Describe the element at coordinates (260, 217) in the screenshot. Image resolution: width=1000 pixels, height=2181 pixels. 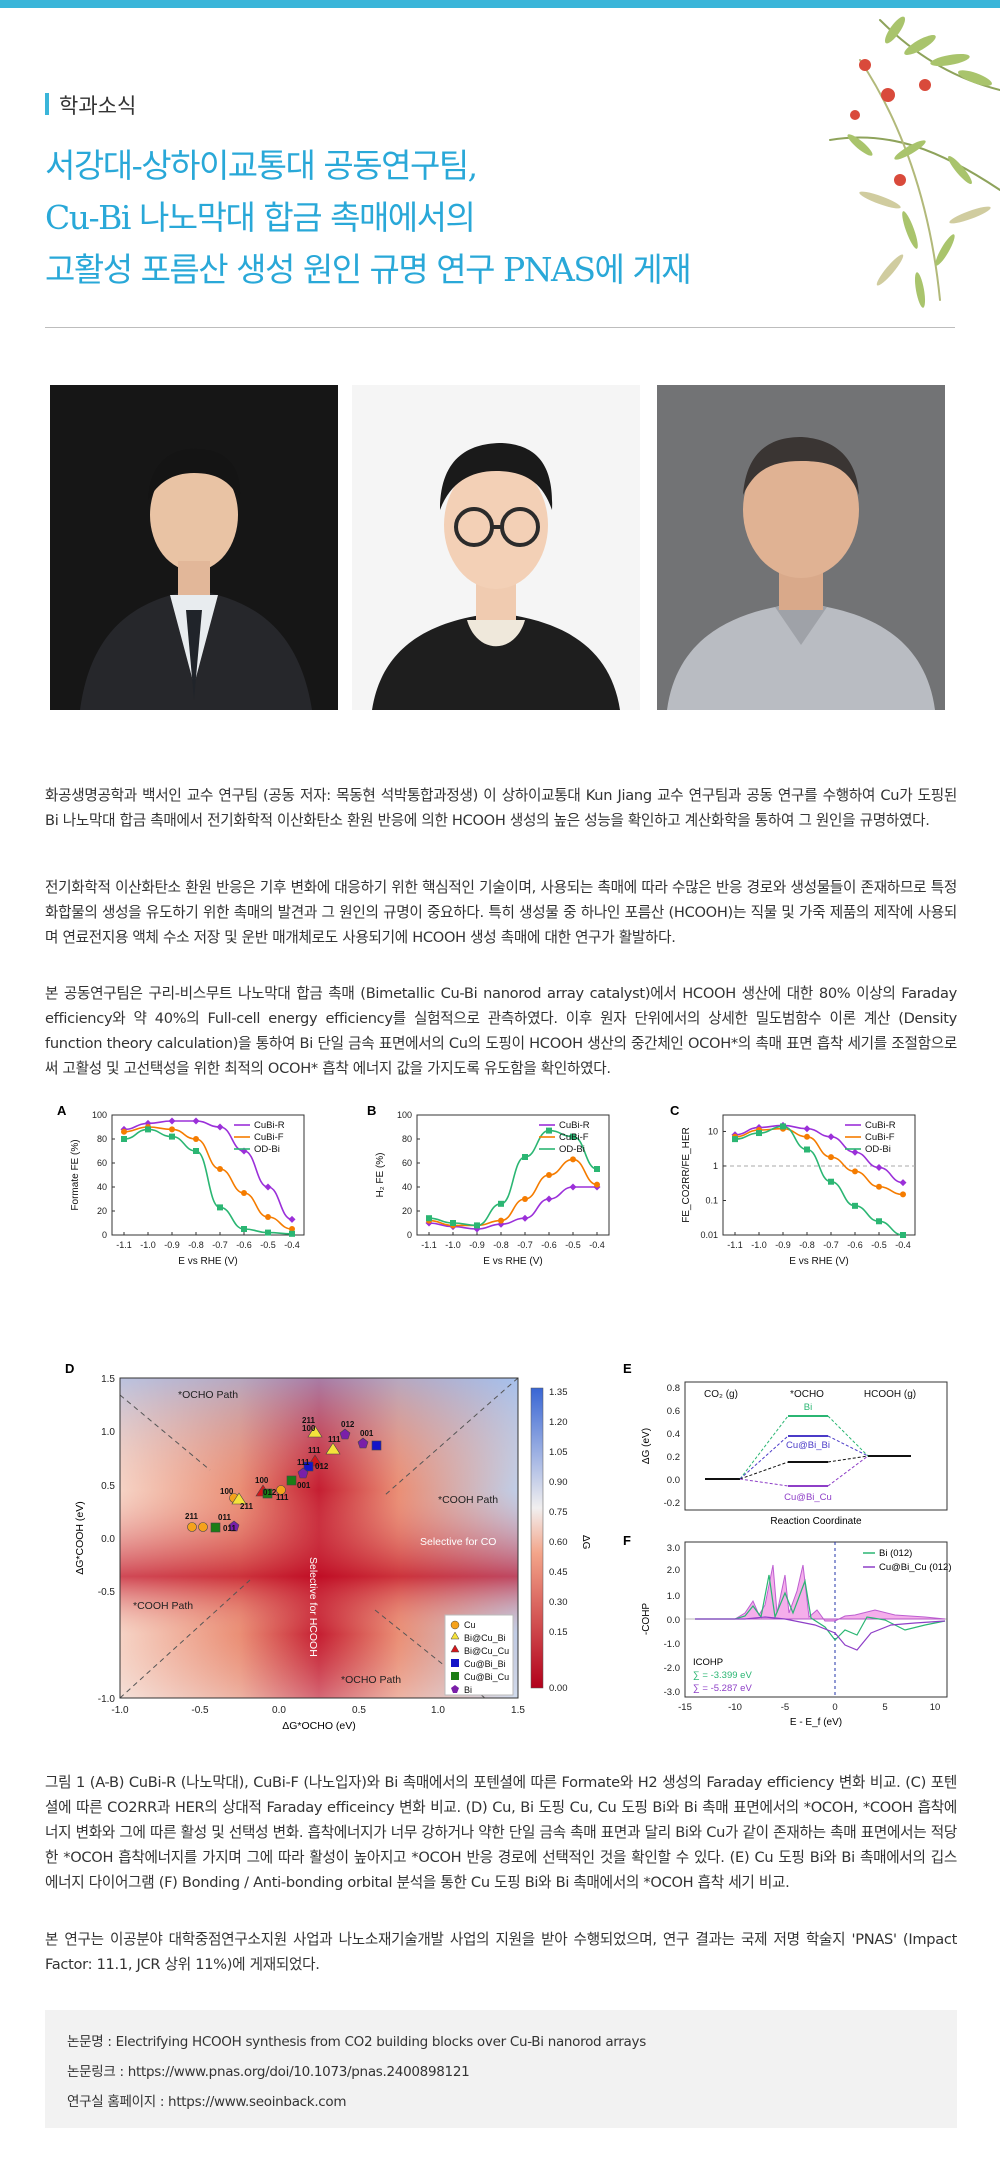
I see `title-line-2: Cu-Bi 나노막대 합금 촉매에서의` at that location.